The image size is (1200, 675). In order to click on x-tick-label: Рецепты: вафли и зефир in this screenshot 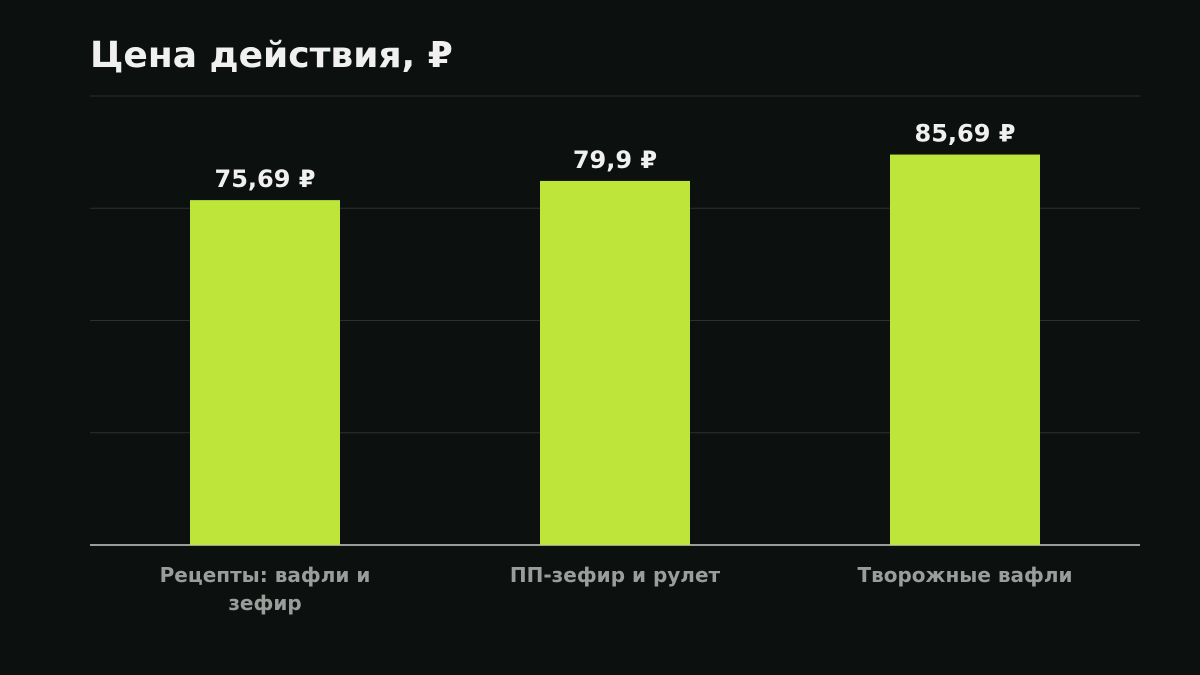, I will do `click(265, 589)`.